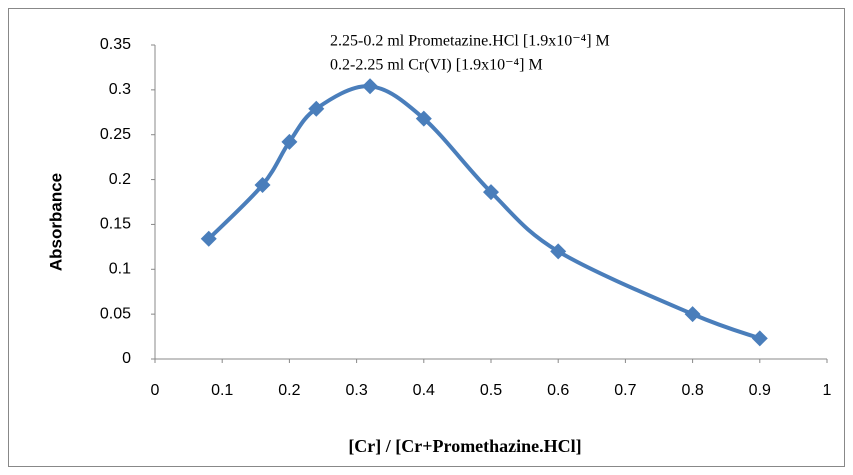 This screenshot has width=853, height=475. What do you see at coordinates (760, 390) in the screenshot?
I see `x-tick-label: 0.9` at bounding box center [760, 390].